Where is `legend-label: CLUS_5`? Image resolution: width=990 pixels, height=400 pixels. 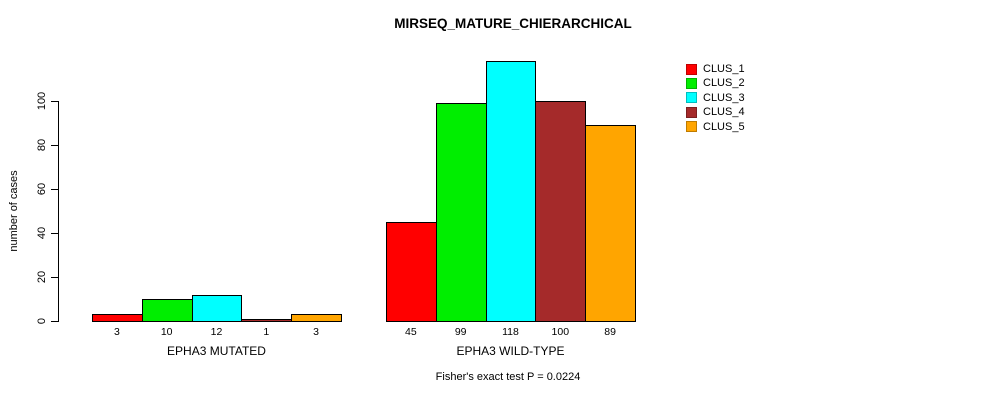 legend-label: CLUS_5 is located at coordinates (724, 126).